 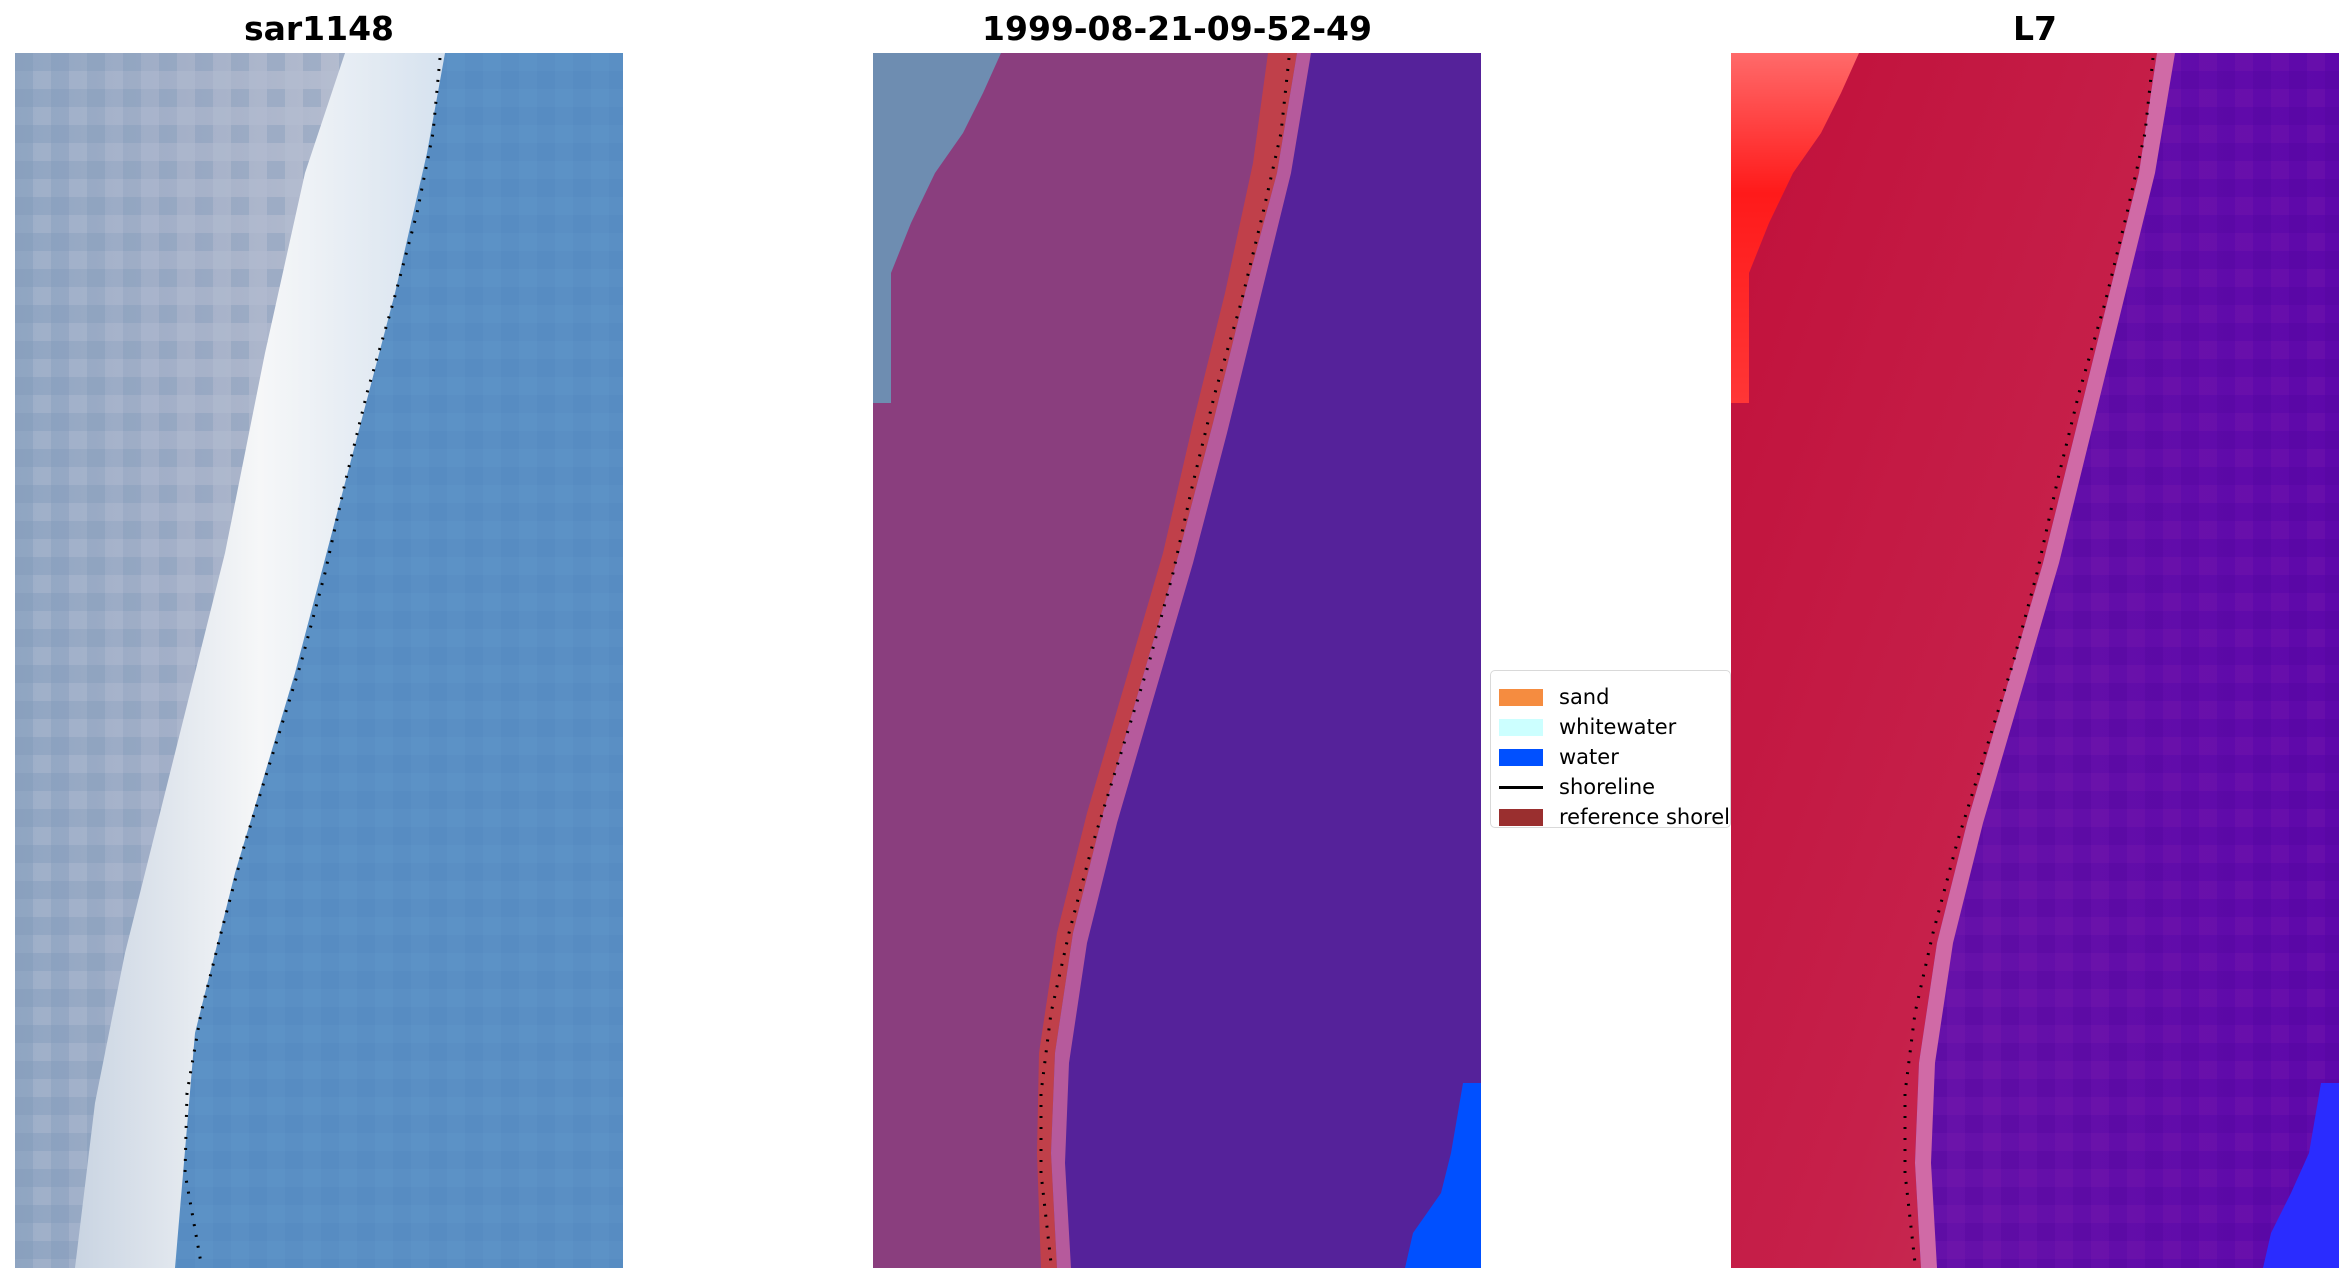 I want to click on legend-item-whitewater: whitewater, so click(x=1587, y=727).